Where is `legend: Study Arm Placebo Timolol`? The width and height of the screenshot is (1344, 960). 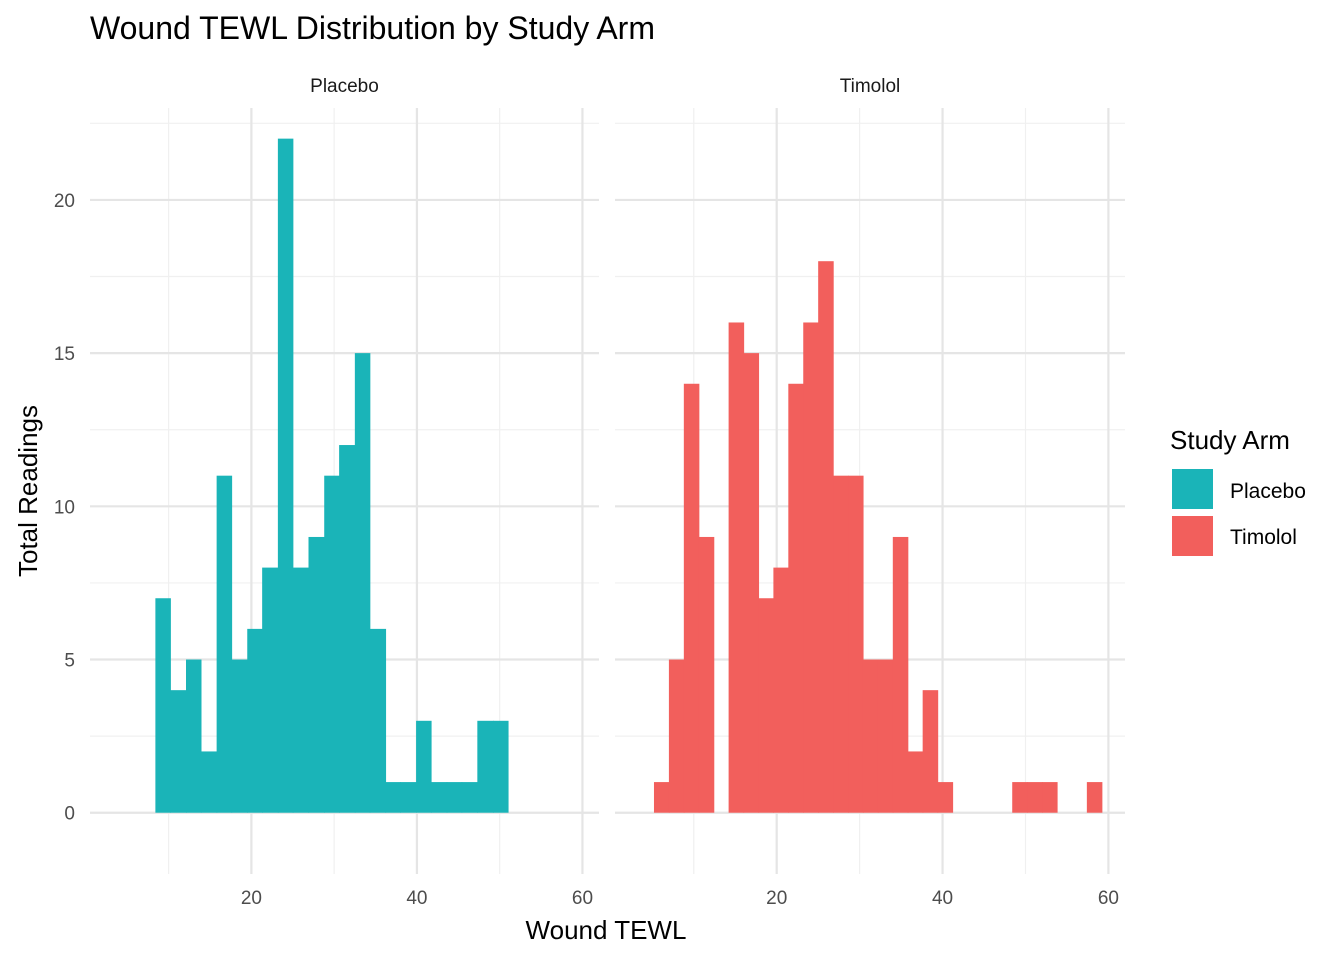 legend: Study Arm Placebo Timolol is located at coordinates (1238, 490).